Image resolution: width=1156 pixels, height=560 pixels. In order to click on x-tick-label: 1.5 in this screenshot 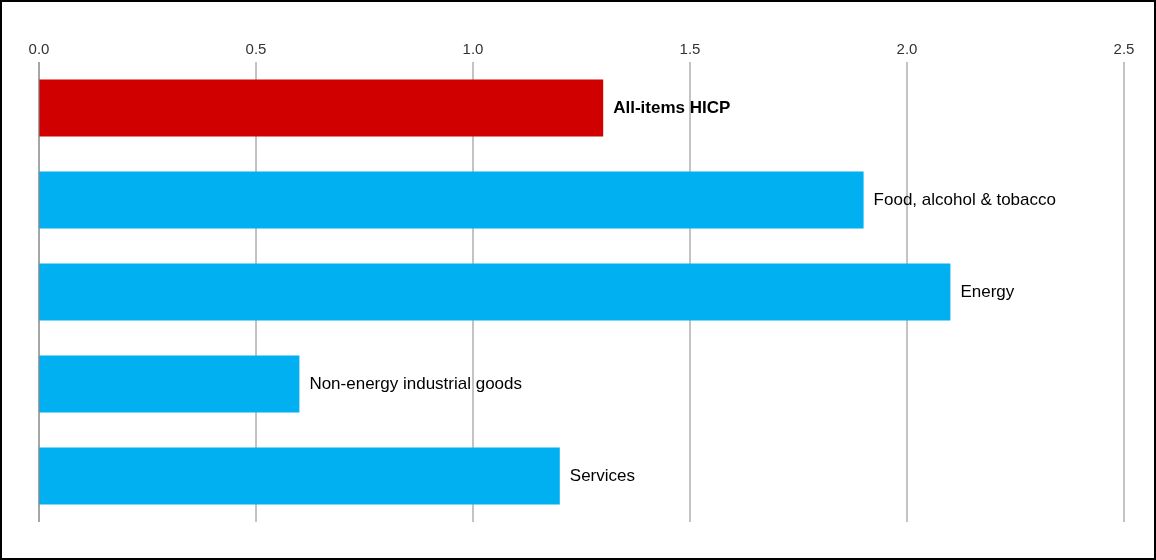, I will do `click(690, 48)`.